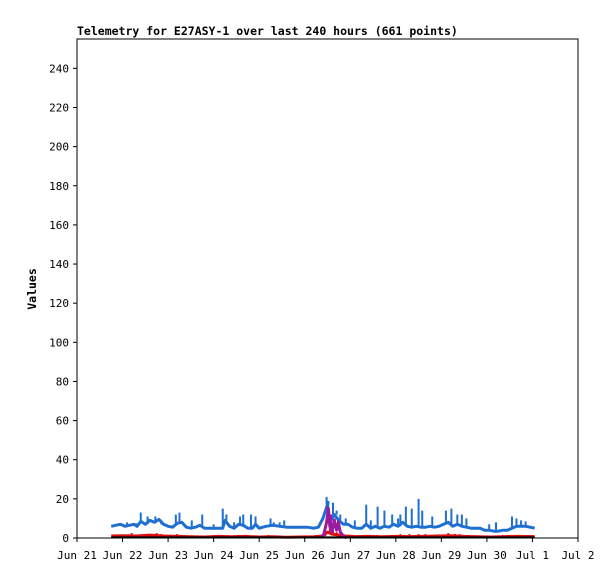 This screenshot has height=579, width=615. Describe the element at coordinates (487, 555) in the screenshot. I see `x-tick-label: Jun 30` at that location.